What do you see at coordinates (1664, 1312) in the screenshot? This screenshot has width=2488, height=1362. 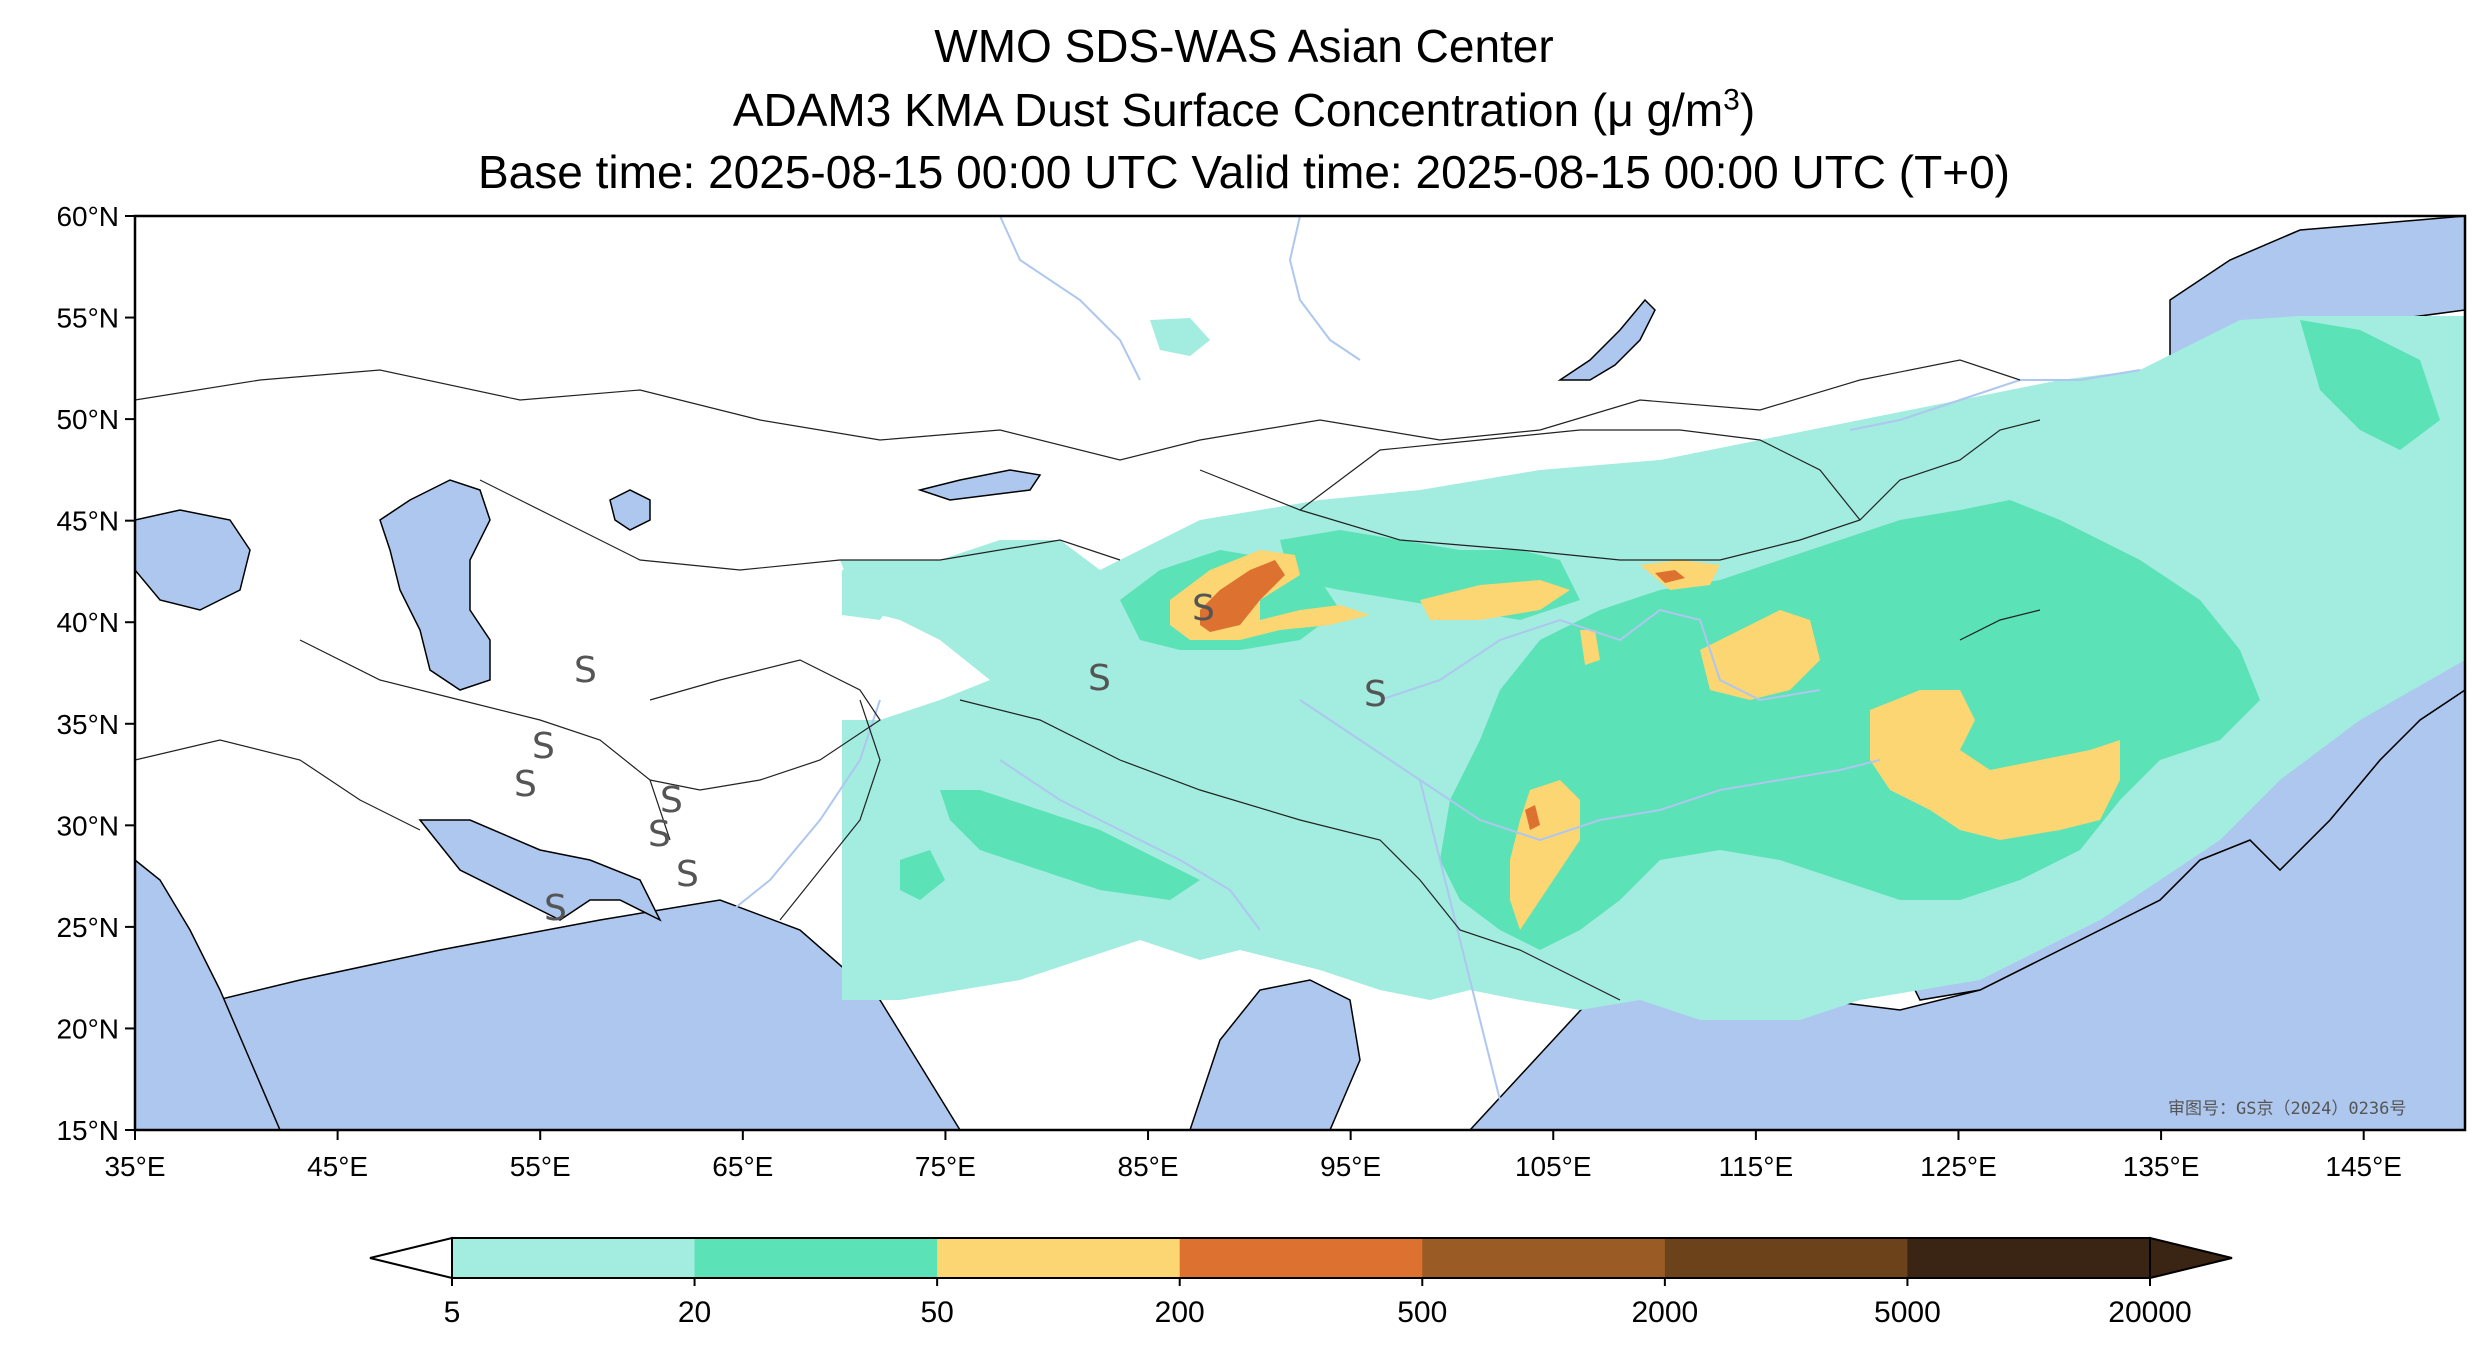 I see `colorbar-tick-label: 2000` at bounding box center [1664, 1312].